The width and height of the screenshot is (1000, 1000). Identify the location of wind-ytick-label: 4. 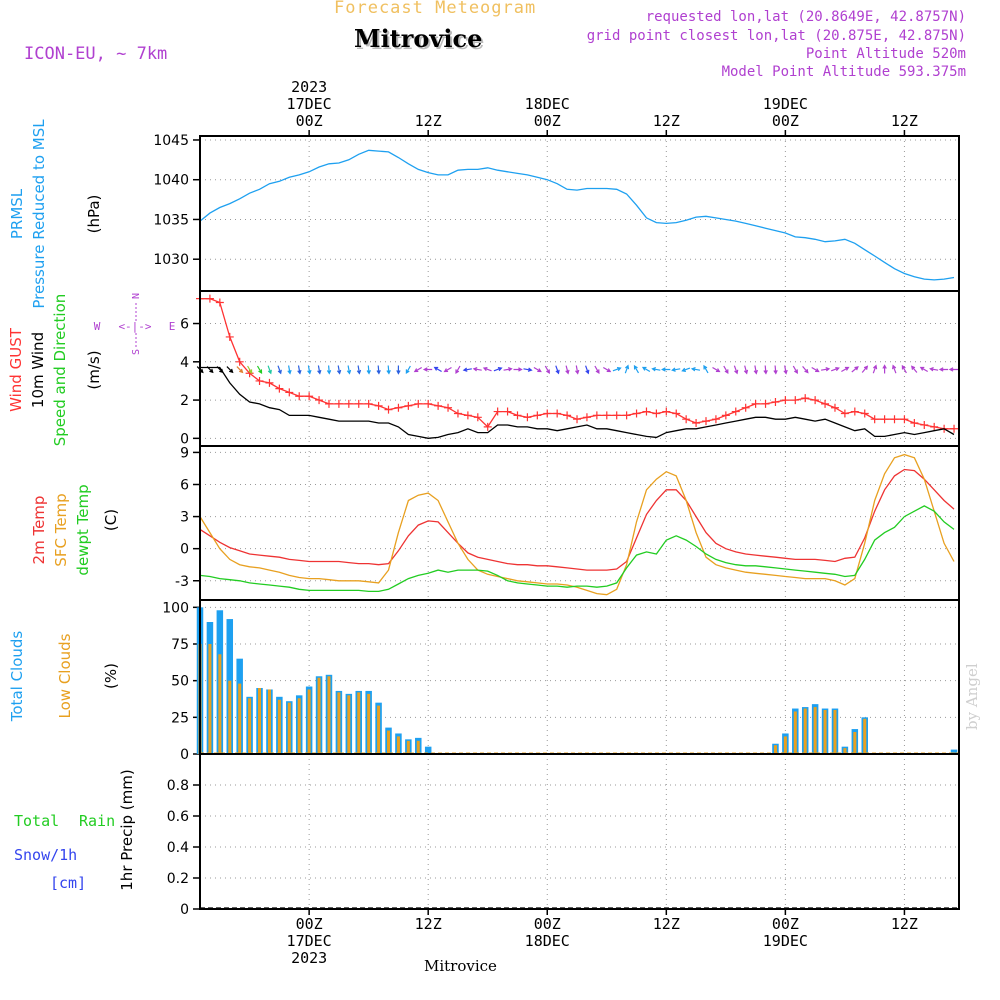
(184, 363).